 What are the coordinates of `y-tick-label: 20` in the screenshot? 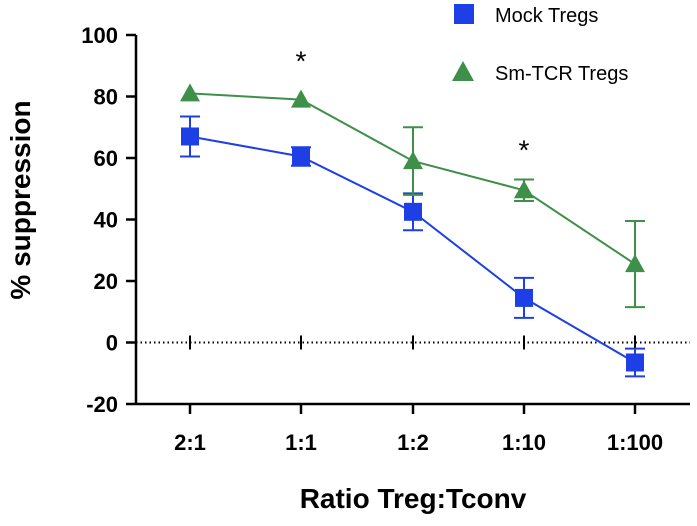 It's located at (106, 281).